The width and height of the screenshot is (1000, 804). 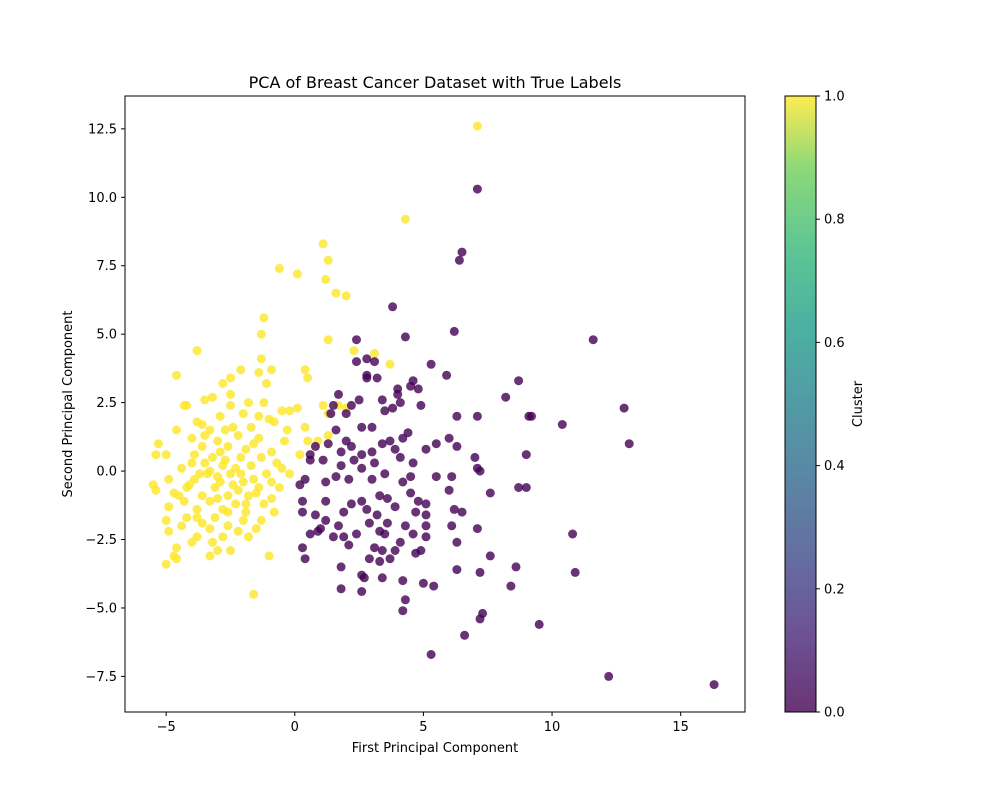 What do you see at coordinates (552, 727) in the screenshot?
I see `x-tick-label: 10` at bounding box center [552, 727].